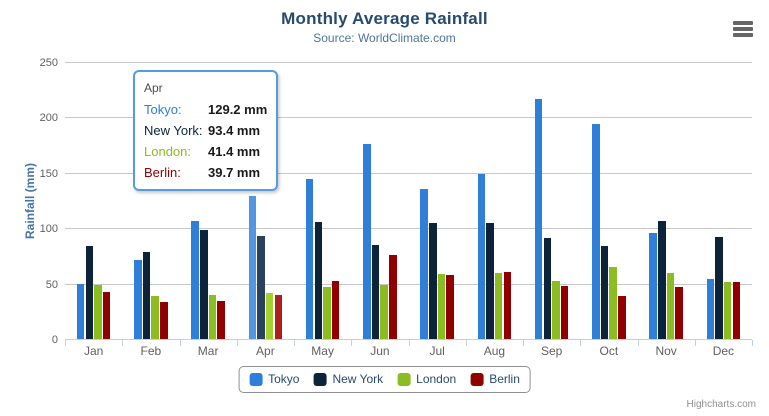 This screenshot has height=416, width=769. Describe the element at coordinates (48, 229) in the screenshot. I see `y-axis-label-100: 100` at that location.